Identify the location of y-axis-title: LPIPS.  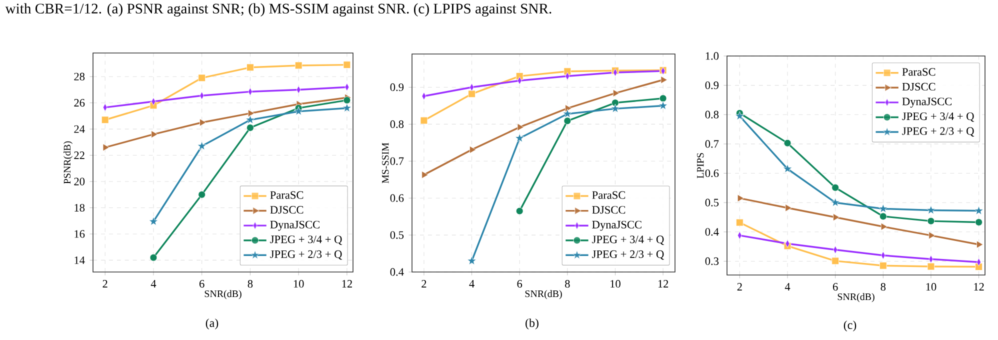
(700, 165).